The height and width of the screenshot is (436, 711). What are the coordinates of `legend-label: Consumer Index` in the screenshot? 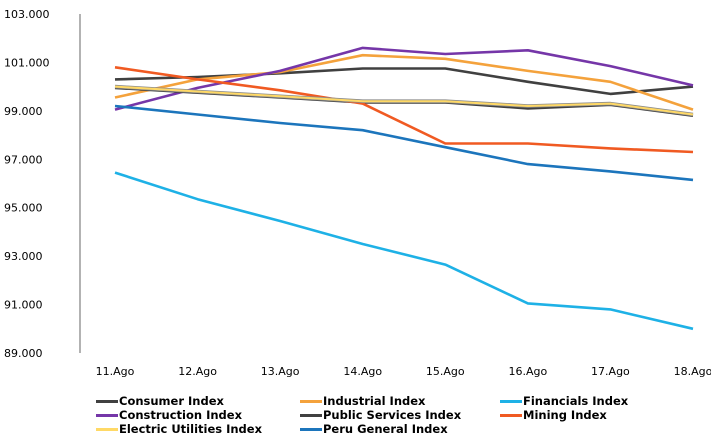 It's located at (171, 401).